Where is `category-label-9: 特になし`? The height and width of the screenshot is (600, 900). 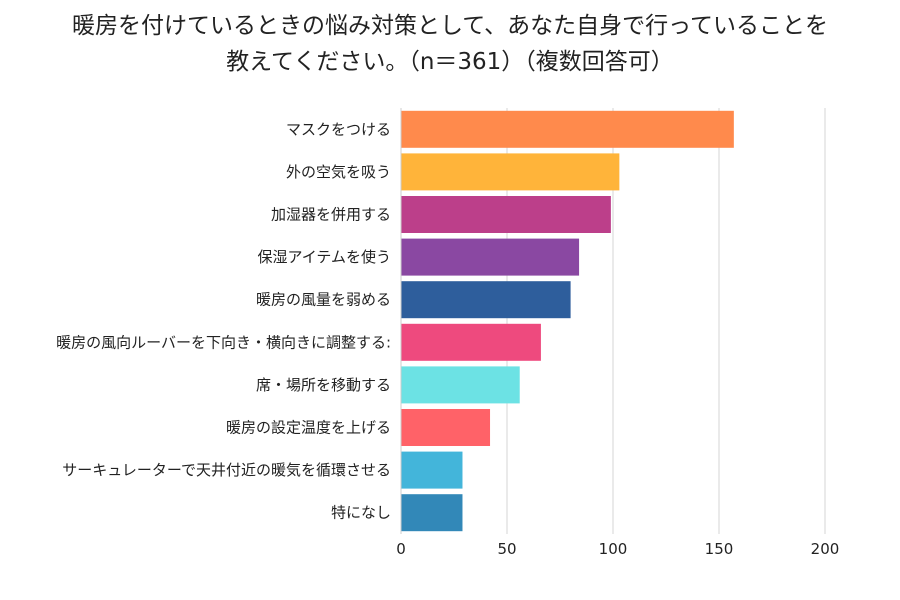
category-label-9: 特になし is located at coordinates (361, 513).